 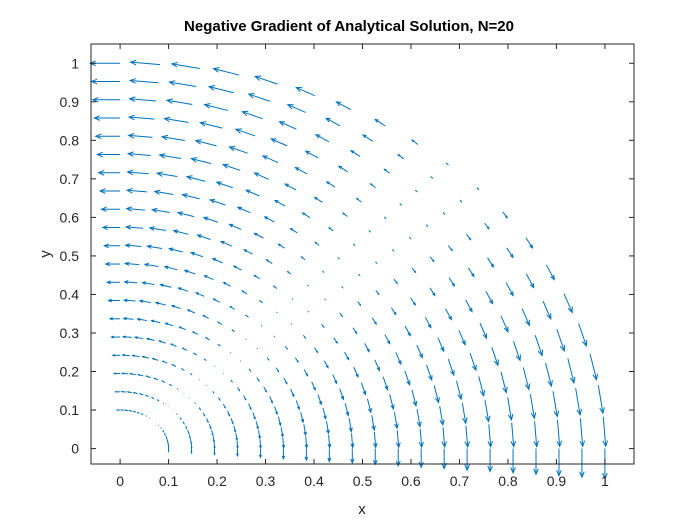 I want to click on x-tick-label: 0.9, so click(x=557, y=481).